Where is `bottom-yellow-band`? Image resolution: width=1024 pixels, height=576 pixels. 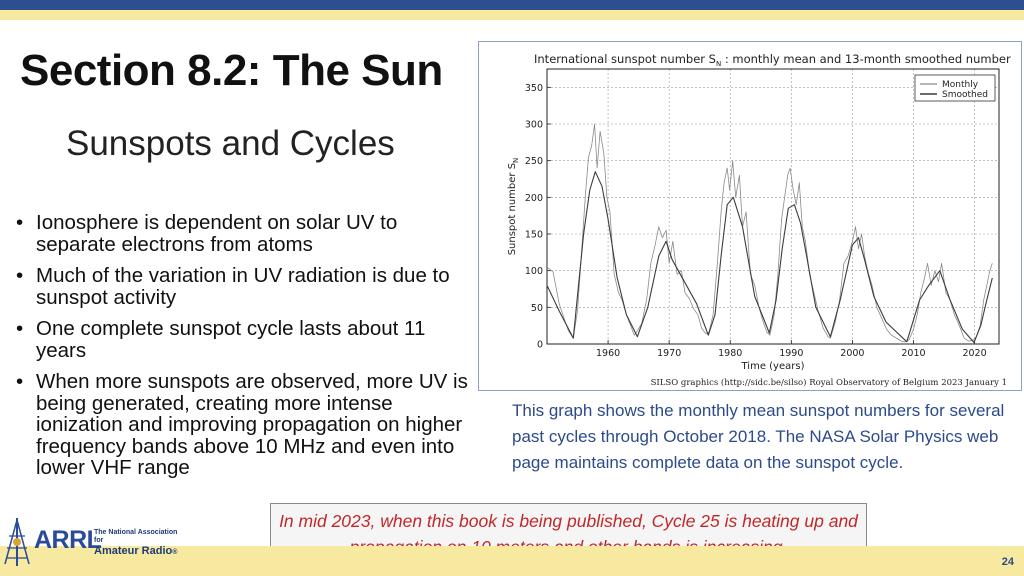
bottom-yellow-band is located at coordinates (512, 561).